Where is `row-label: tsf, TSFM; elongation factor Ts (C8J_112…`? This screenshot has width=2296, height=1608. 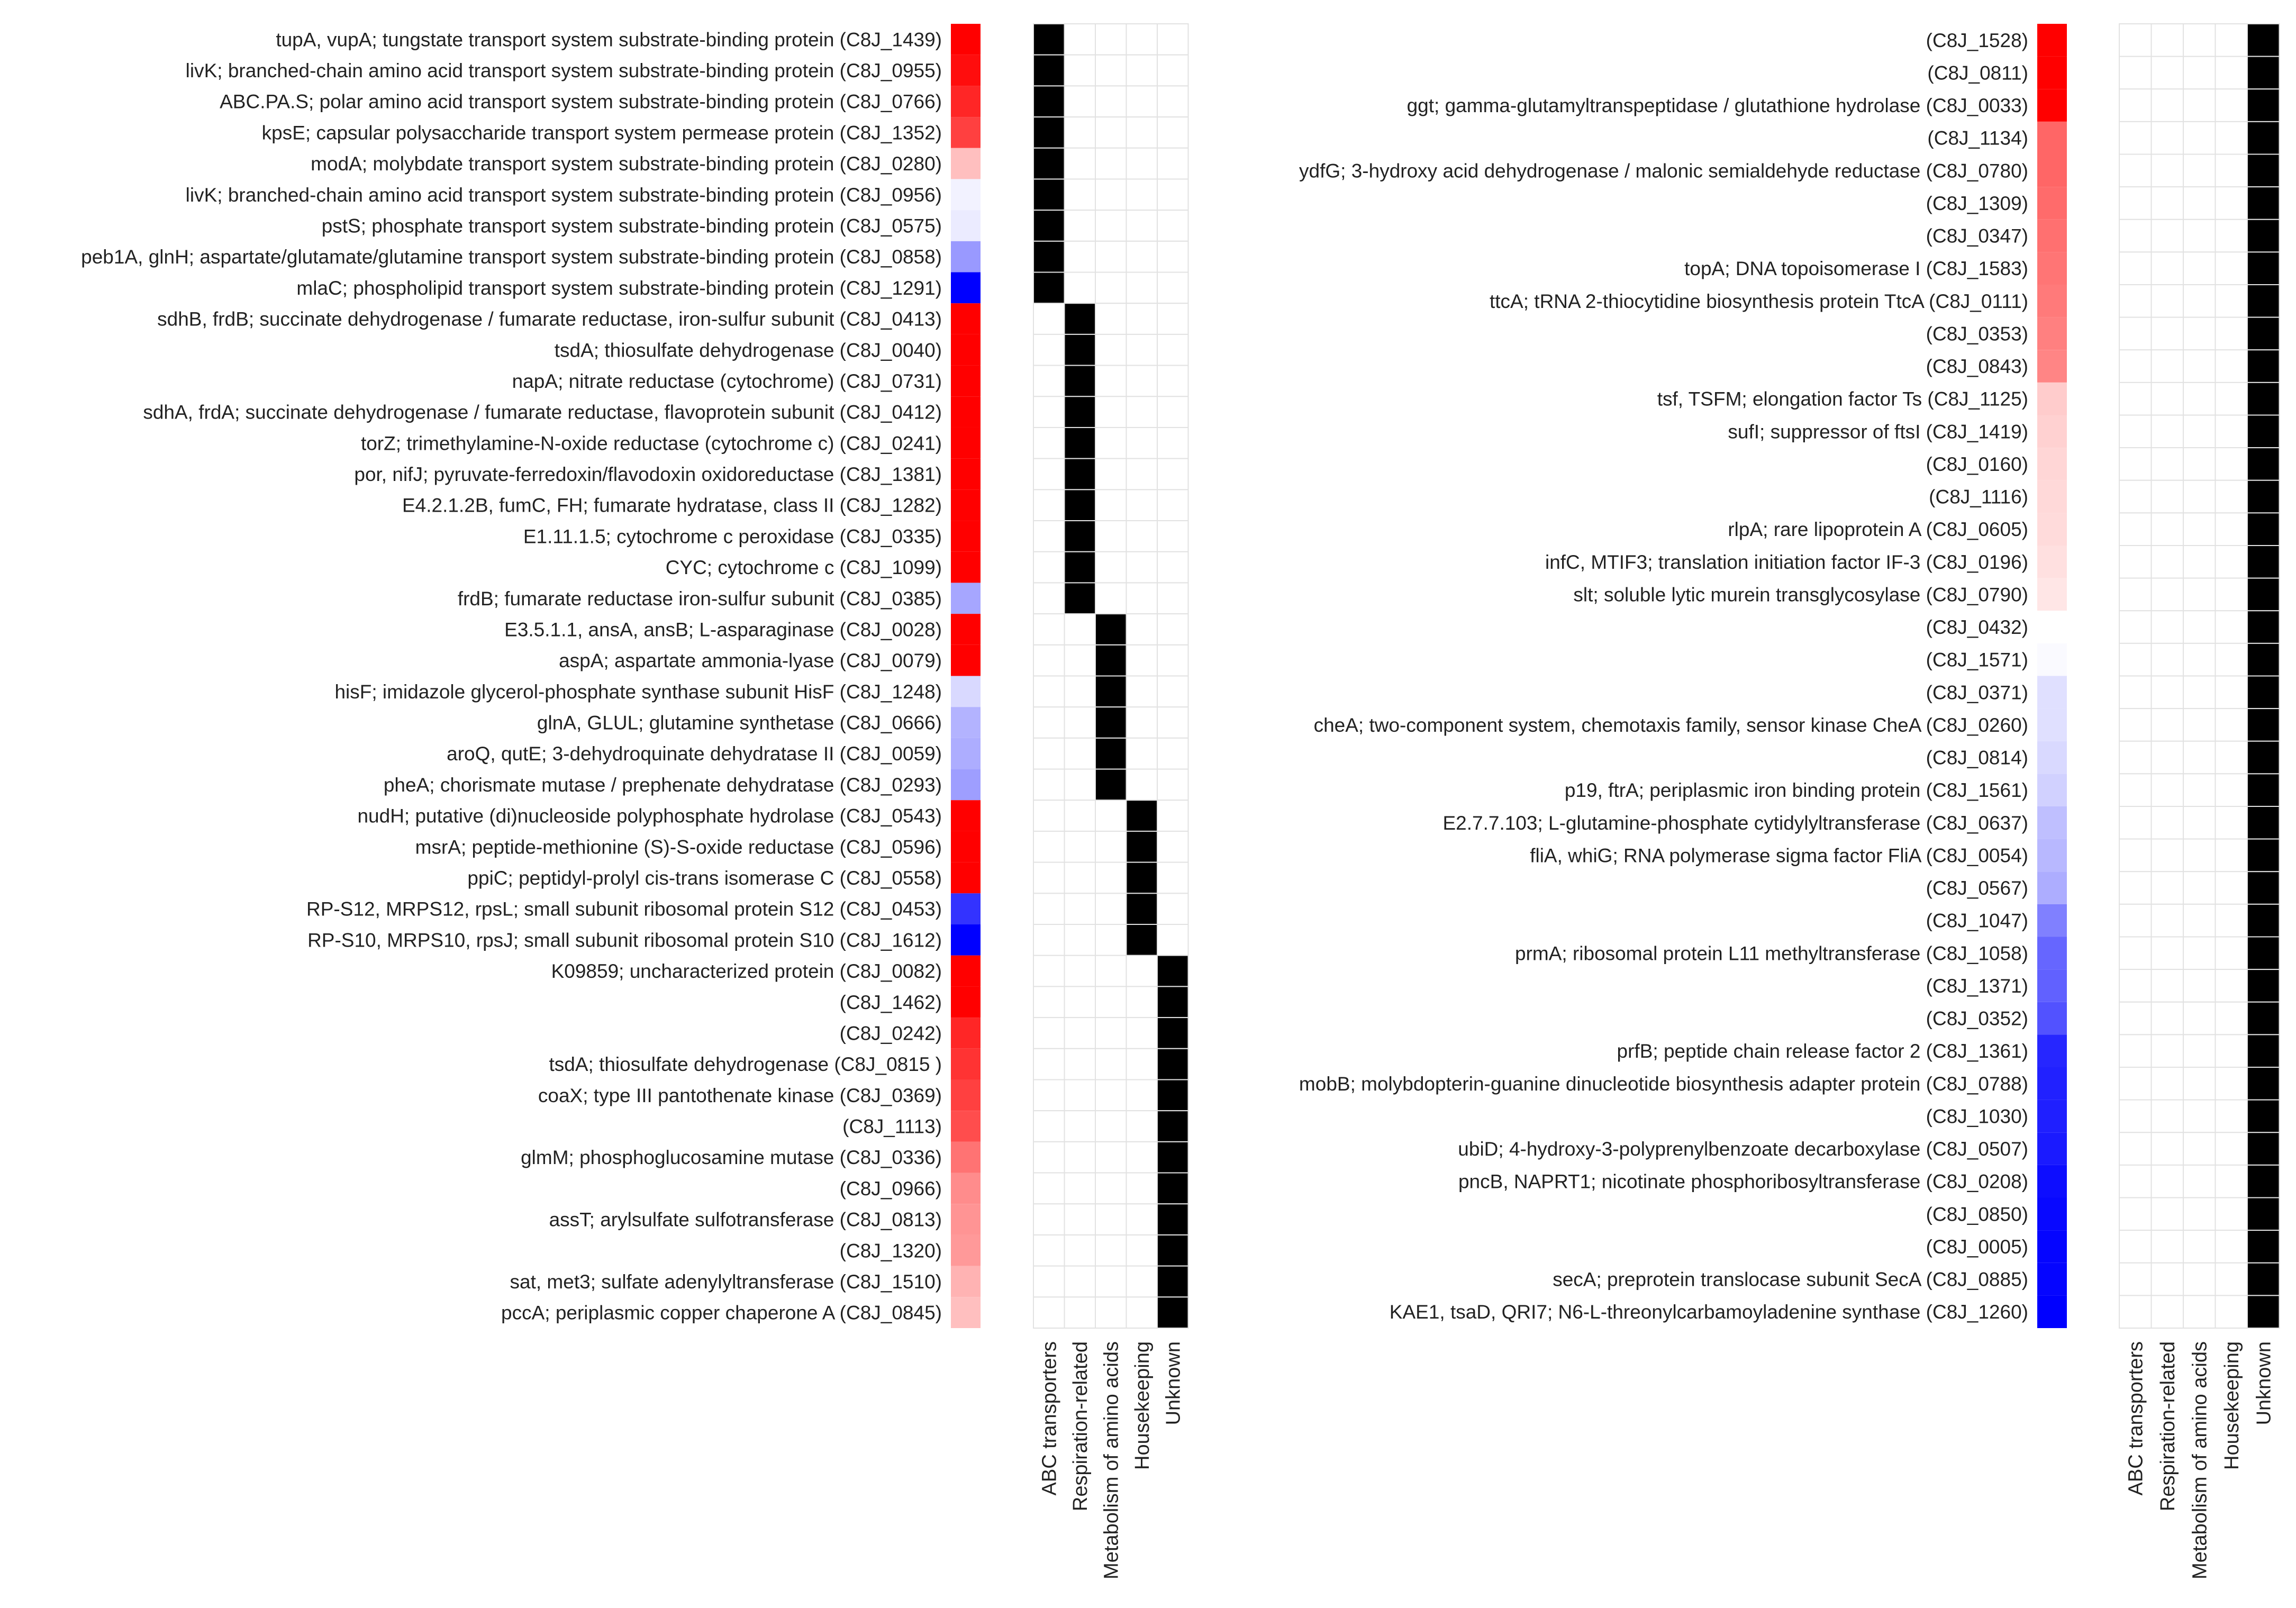 row-label: tsf, TSFM; elongation factor Ts (C8J_112… is located at coordinates (1842, 399).